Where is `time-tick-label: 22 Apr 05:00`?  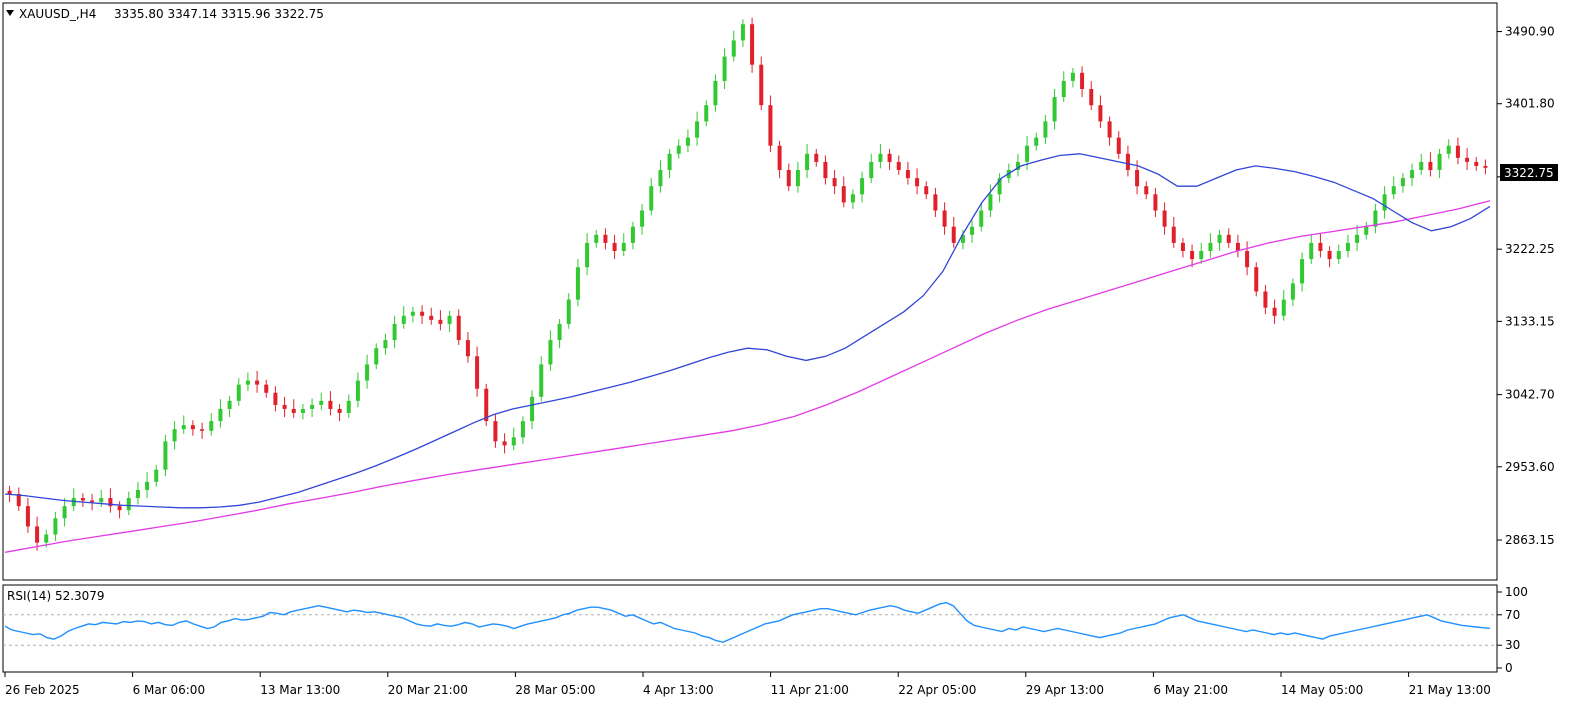
time-tick-label: 22 Apr 05:00 is located at coordinates (937, 690).